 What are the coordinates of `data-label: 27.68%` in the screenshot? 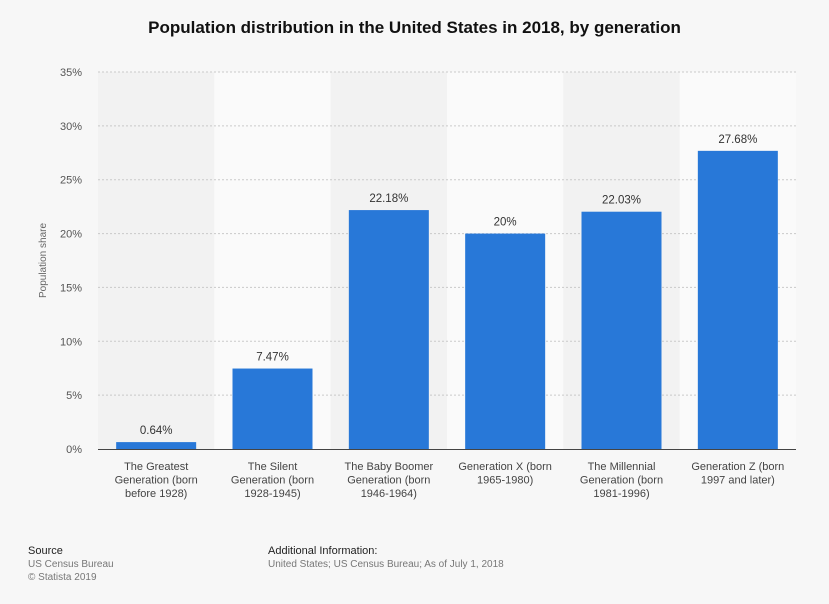 It's located at (737, 140).